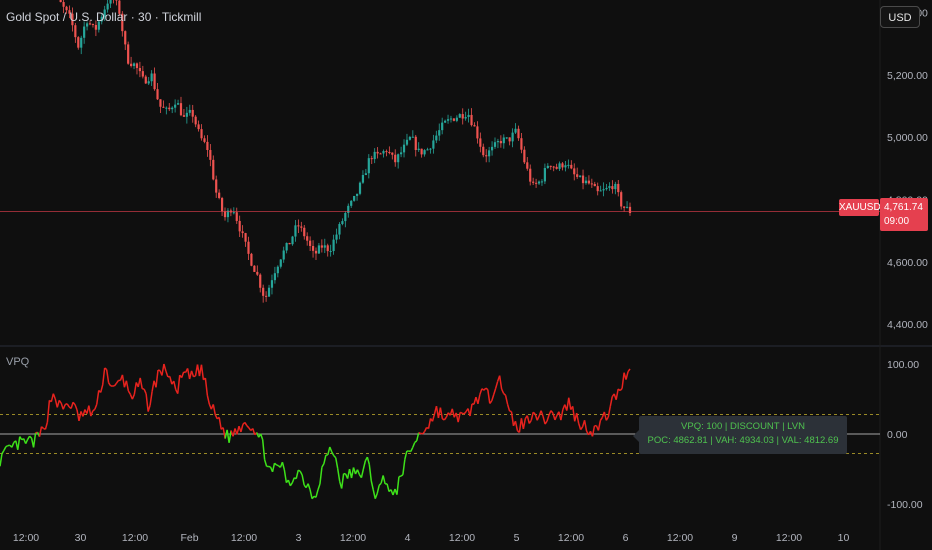 The height and width of the screenshot is (550, 932). What do you see at coordinates (905, 435) in the screenshot?
I see `vpq-axis-labels: 100.00 0.00 -100.00` at bounding box center [905, 435].